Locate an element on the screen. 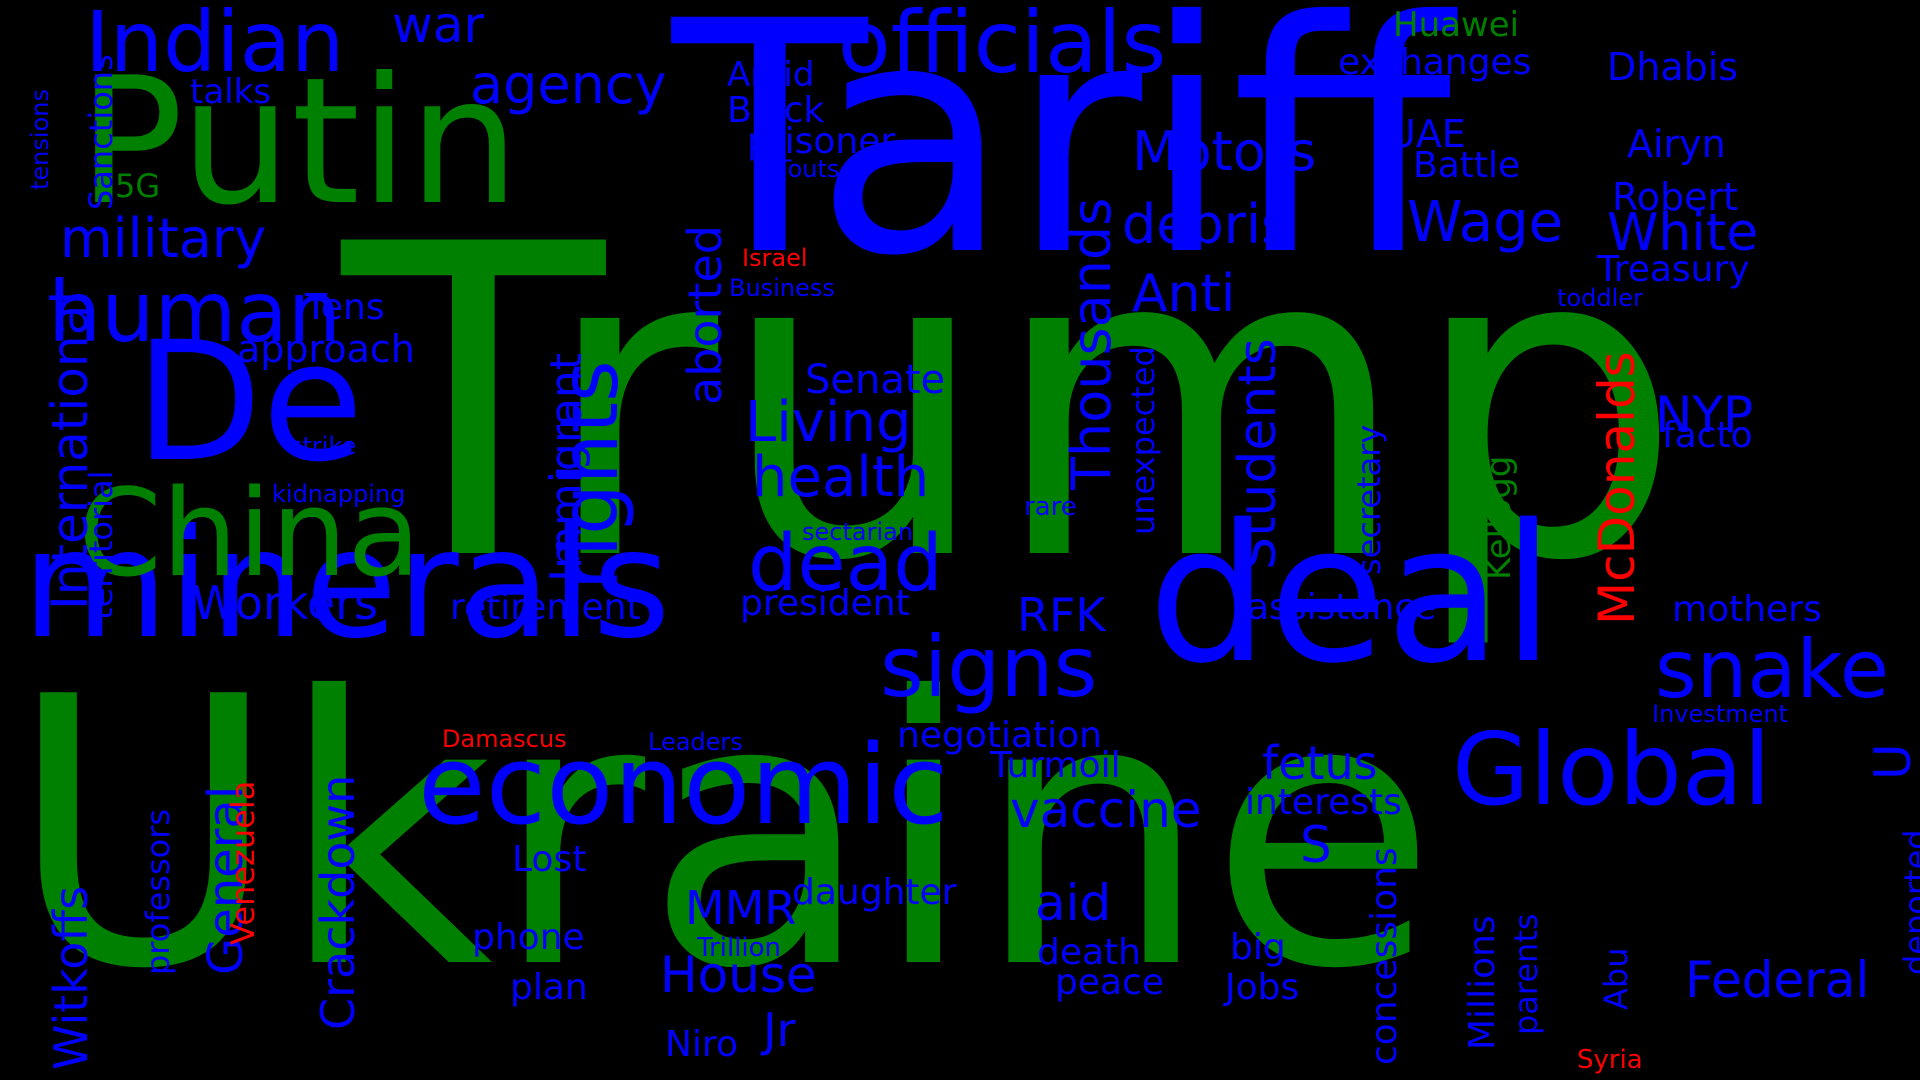  word-debris: debris is located at coordinates (1206, 224).